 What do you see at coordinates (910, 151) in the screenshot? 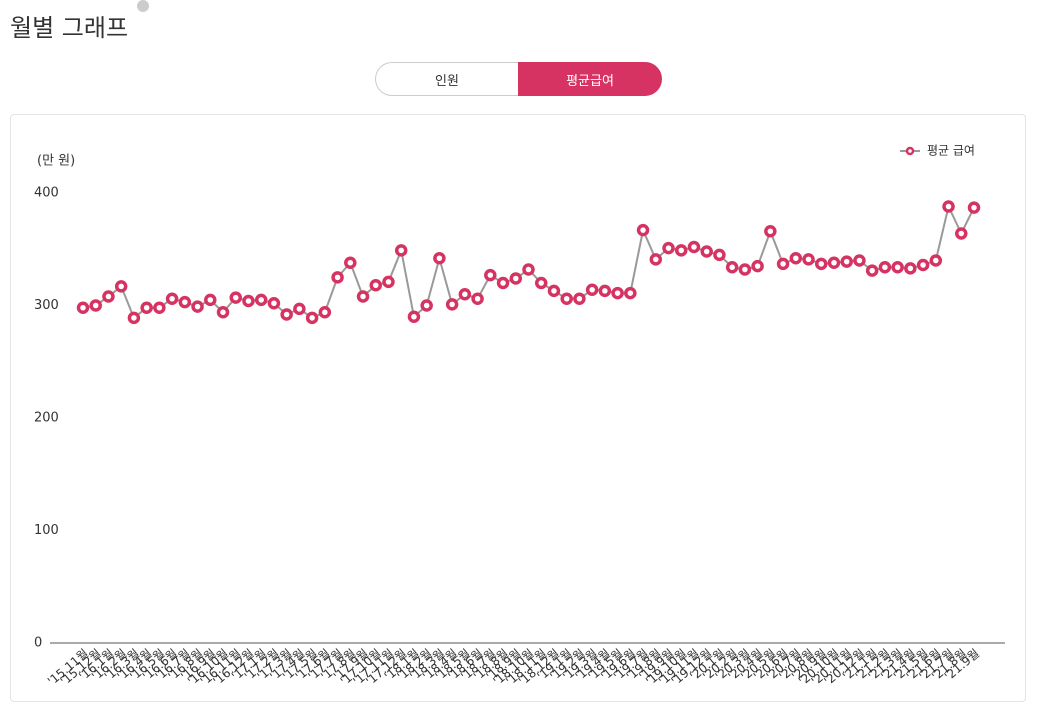
I see `legend-marker` at bounding box center [910, 151].